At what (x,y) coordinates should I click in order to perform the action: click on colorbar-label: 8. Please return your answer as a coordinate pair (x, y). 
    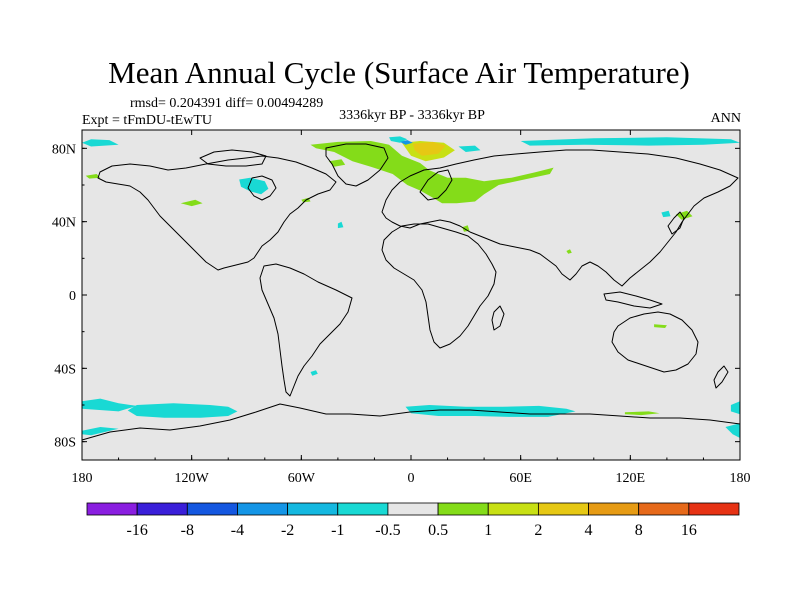
    Looking at the image, I should click on (639, 530).